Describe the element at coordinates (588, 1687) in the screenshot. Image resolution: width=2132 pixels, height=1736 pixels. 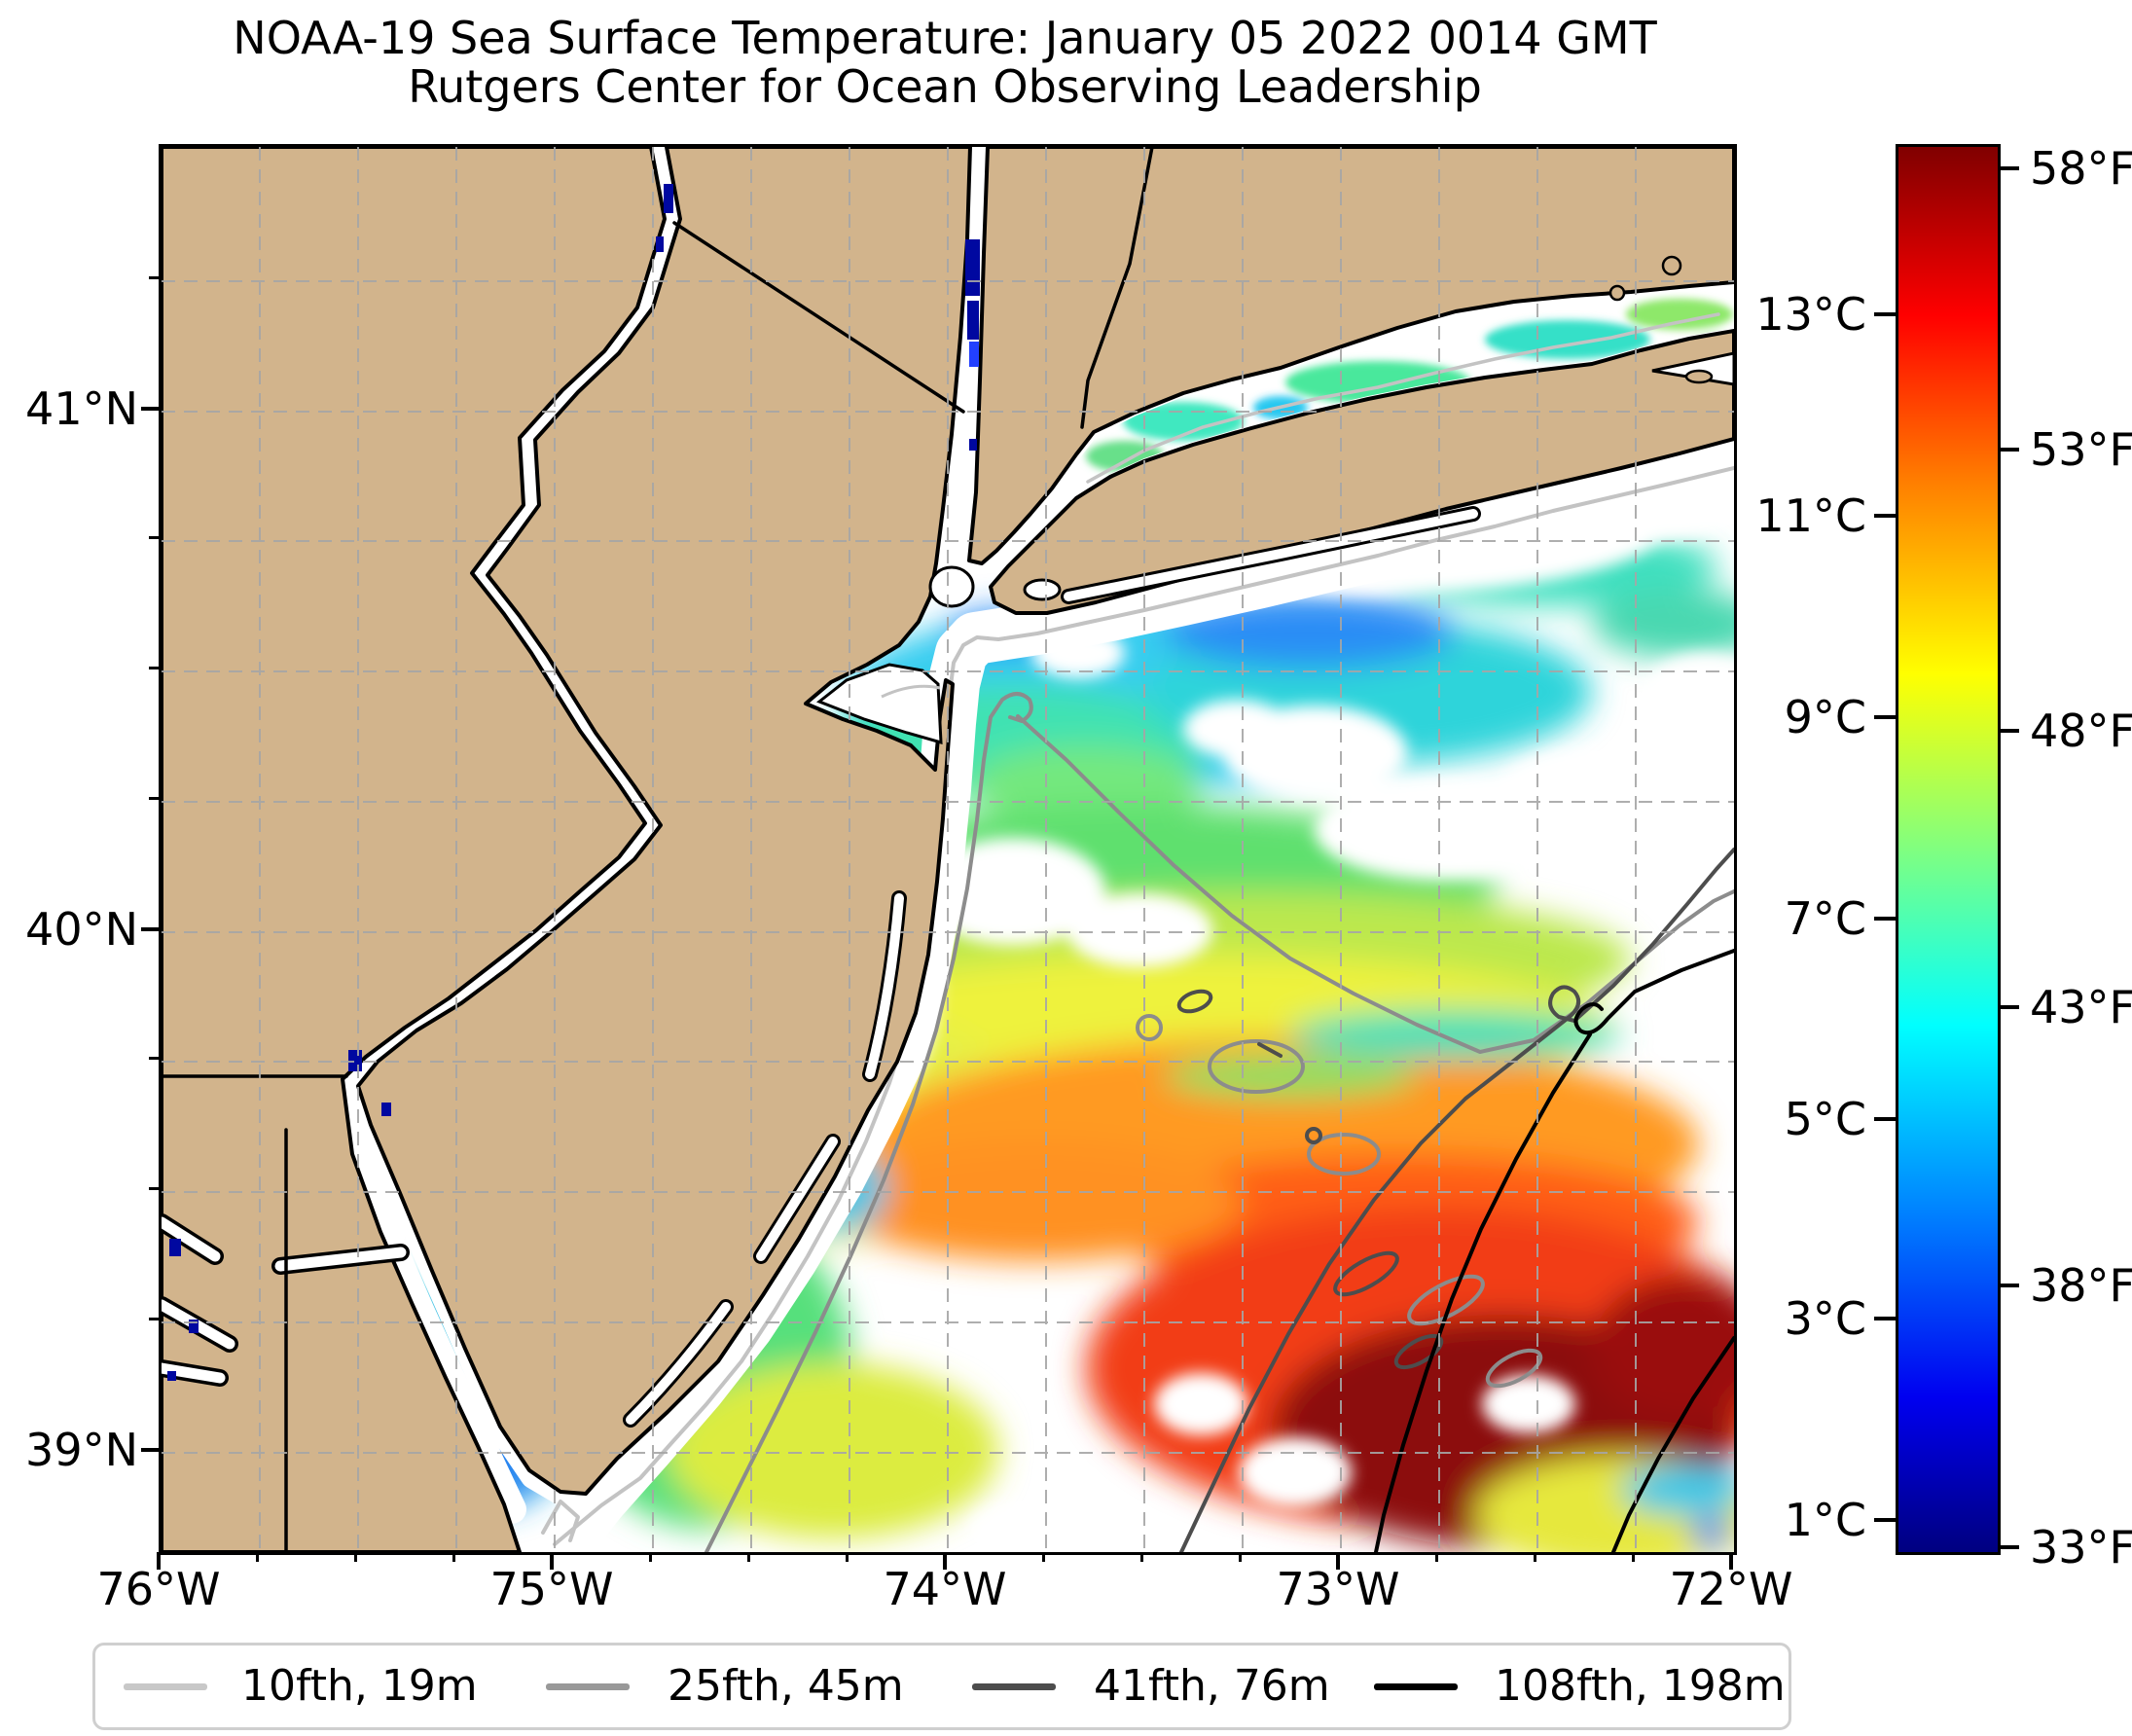
I see `legend-line-25fth-swatch` at that location.